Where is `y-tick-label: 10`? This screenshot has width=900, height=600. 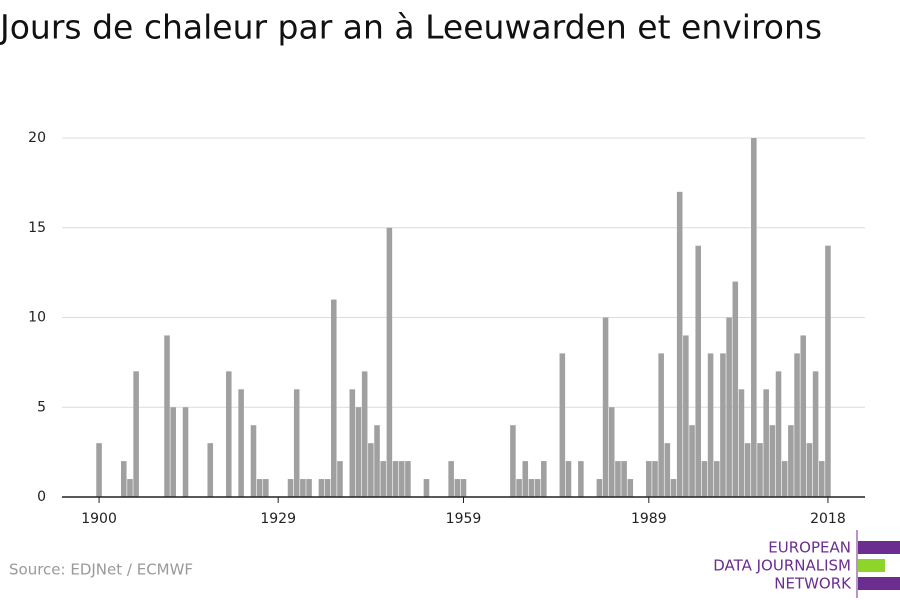 y-tick-label: 10 is located at coordinates (37, 318).